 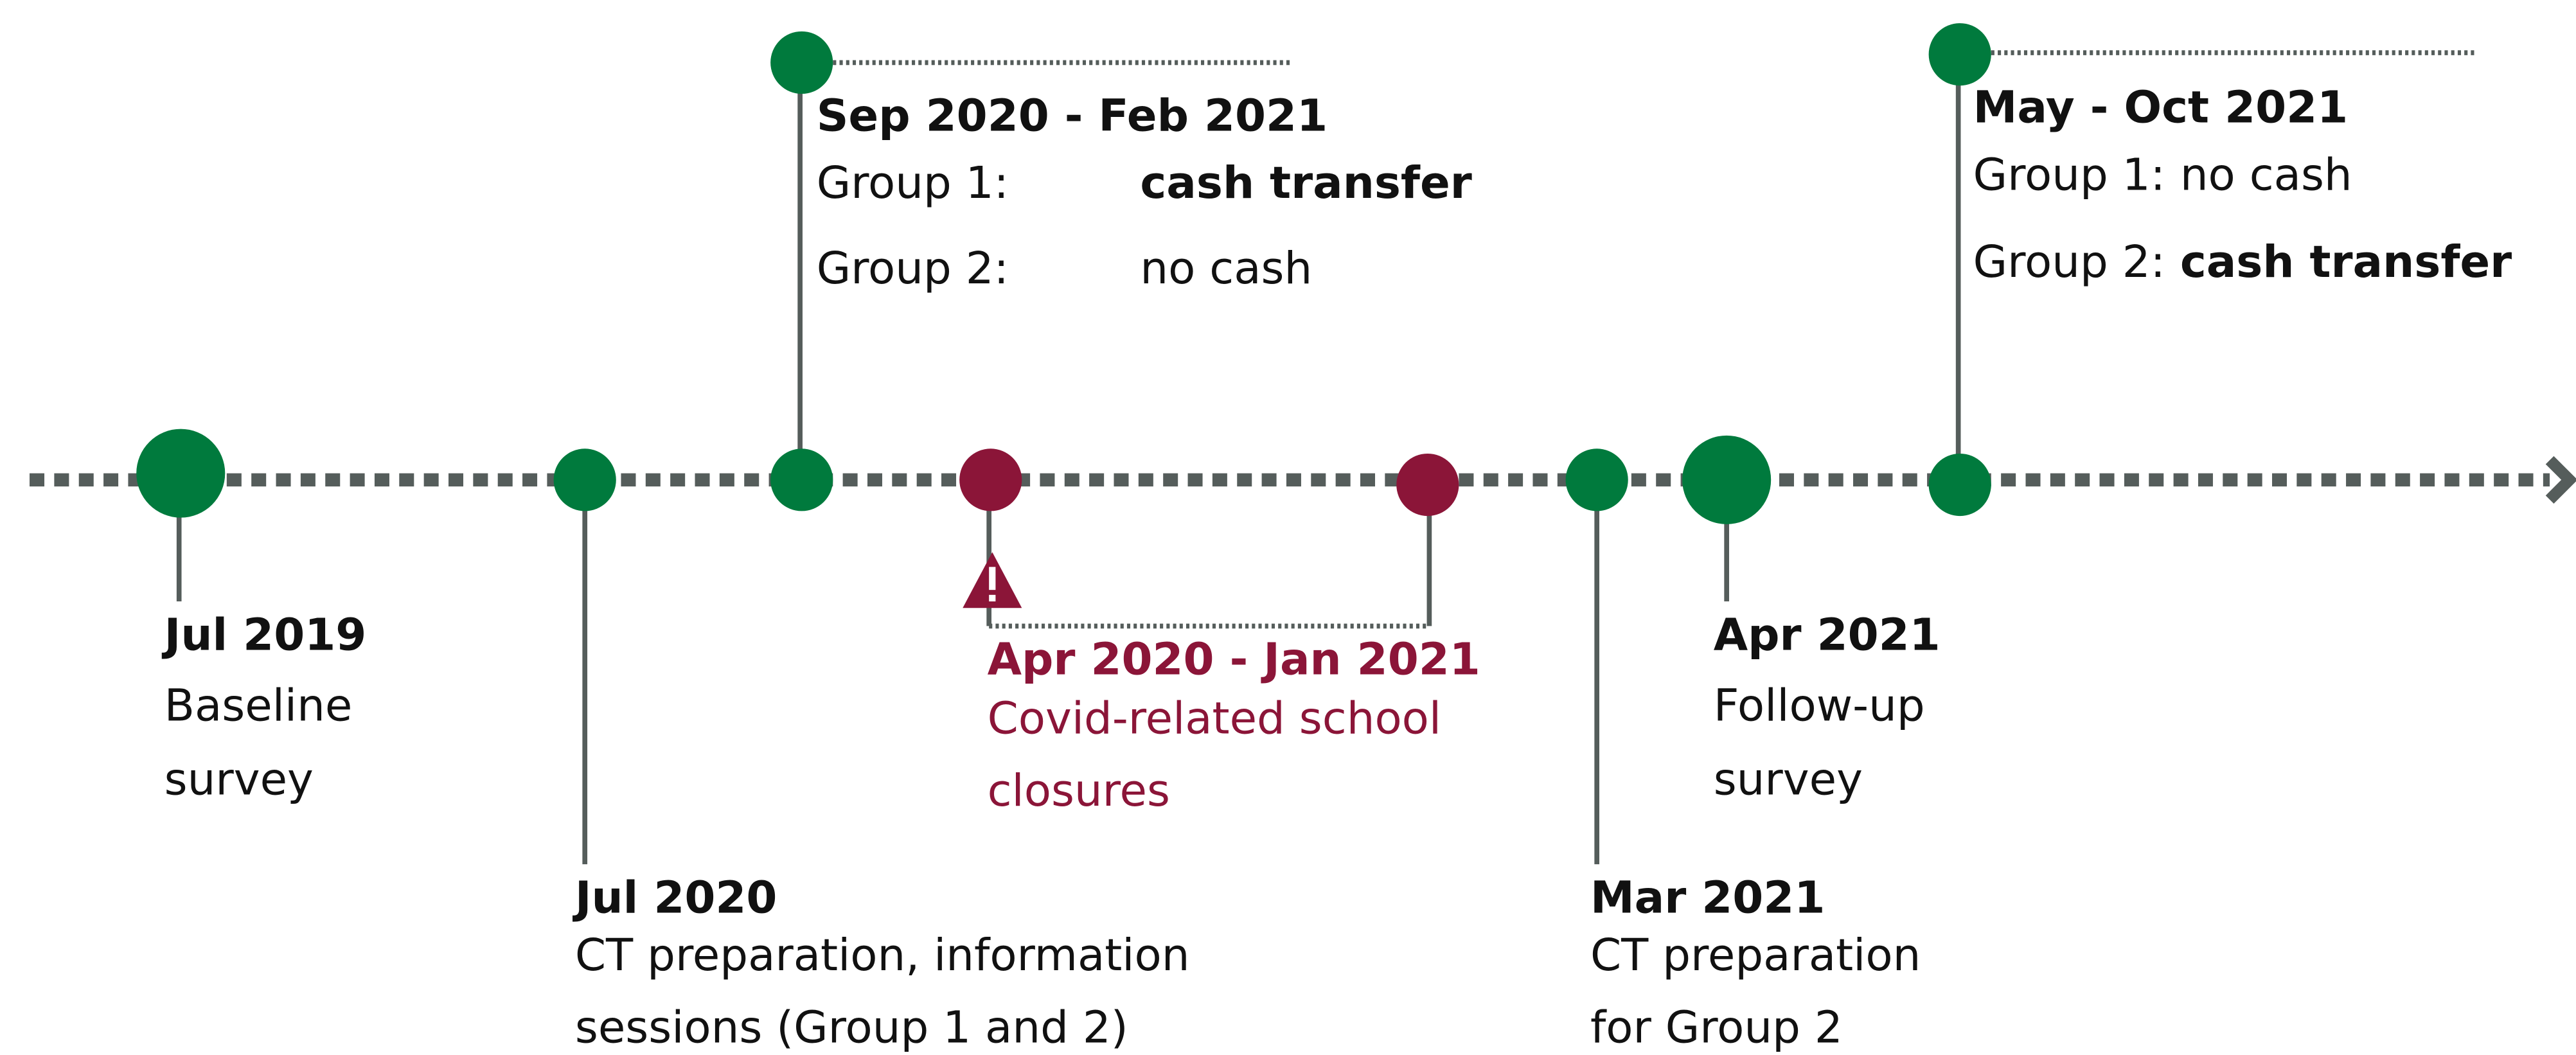 What do you see at coordinates (851, 1027) in the screenshot?
I see `event-text: sessions (Group 1 and 2)` at bounding box center [851, 1027].